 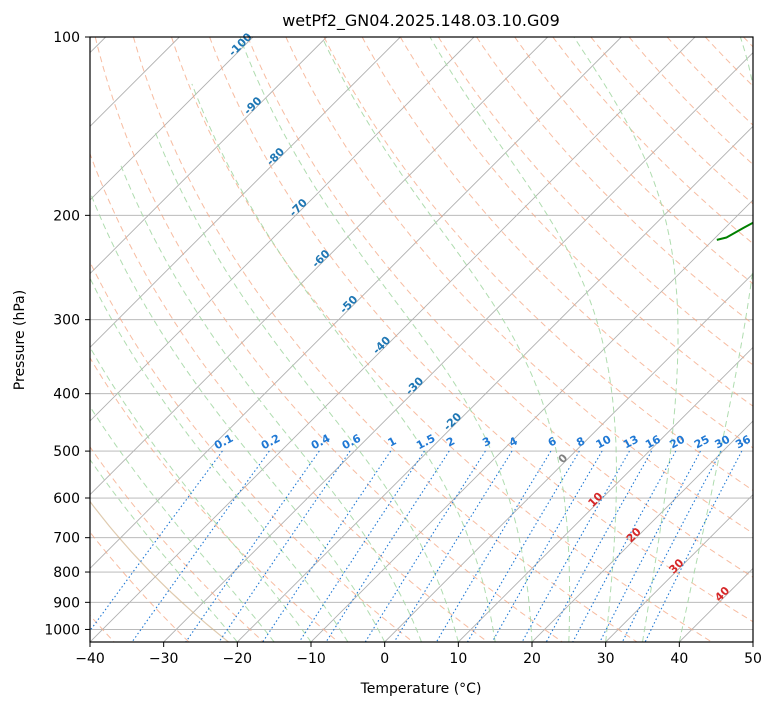 What do you see at coordinates (164, 659) in the screenshot?
I see `x-tick-label: −30` at bounding box center [164, 659].